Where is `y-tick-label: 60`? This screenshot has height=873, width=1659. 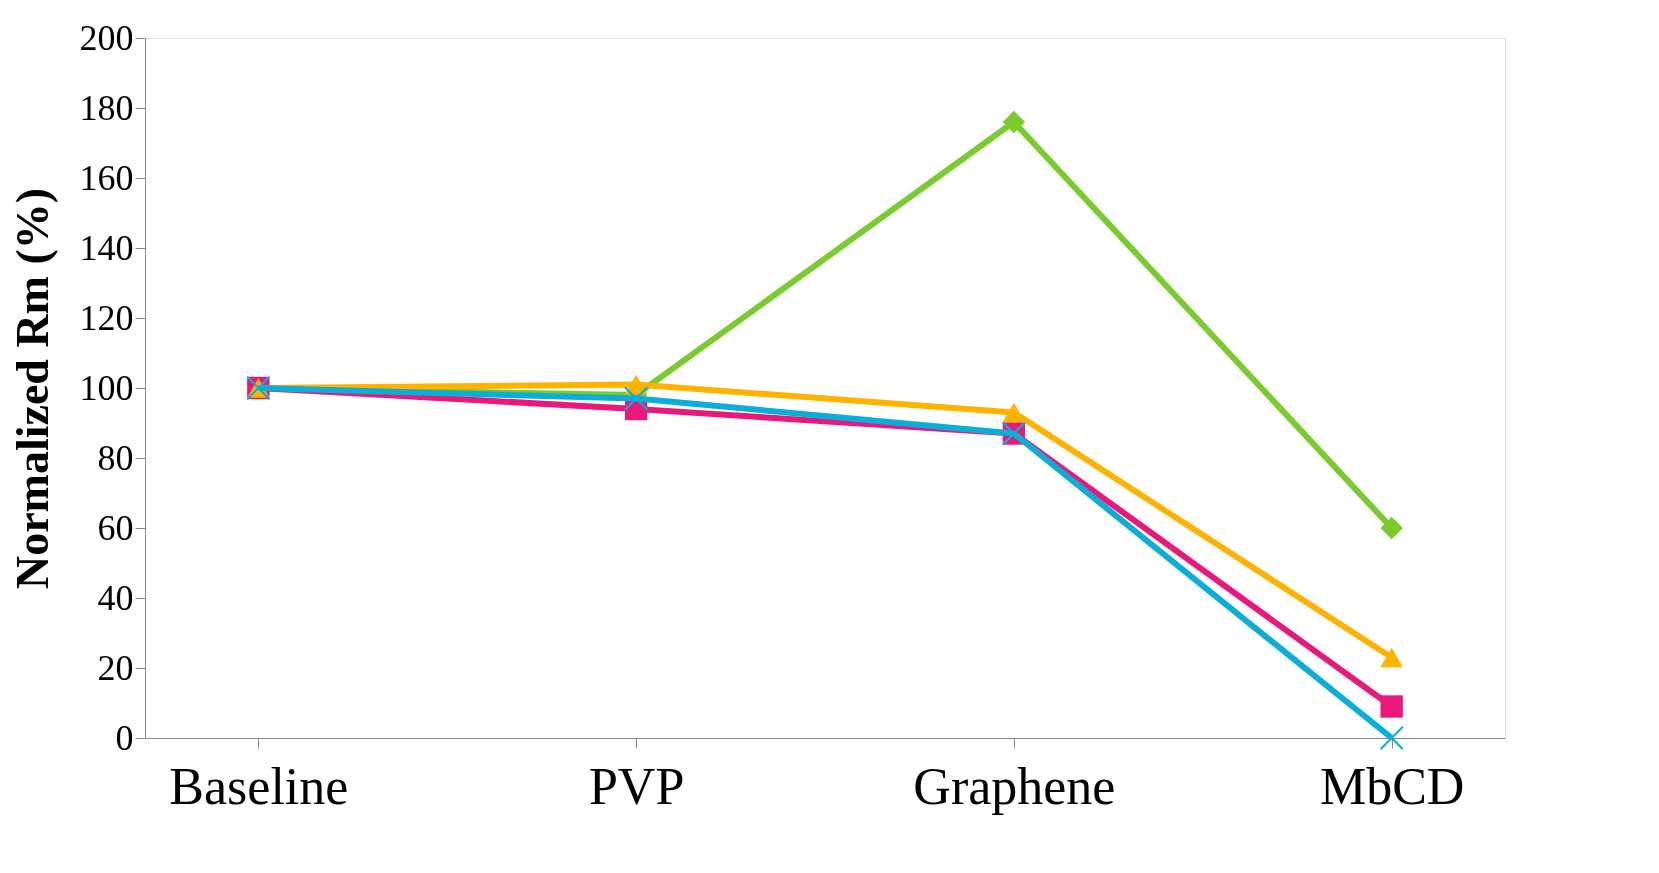
y-tick-label: 60 is located at coordinates (115, 527).